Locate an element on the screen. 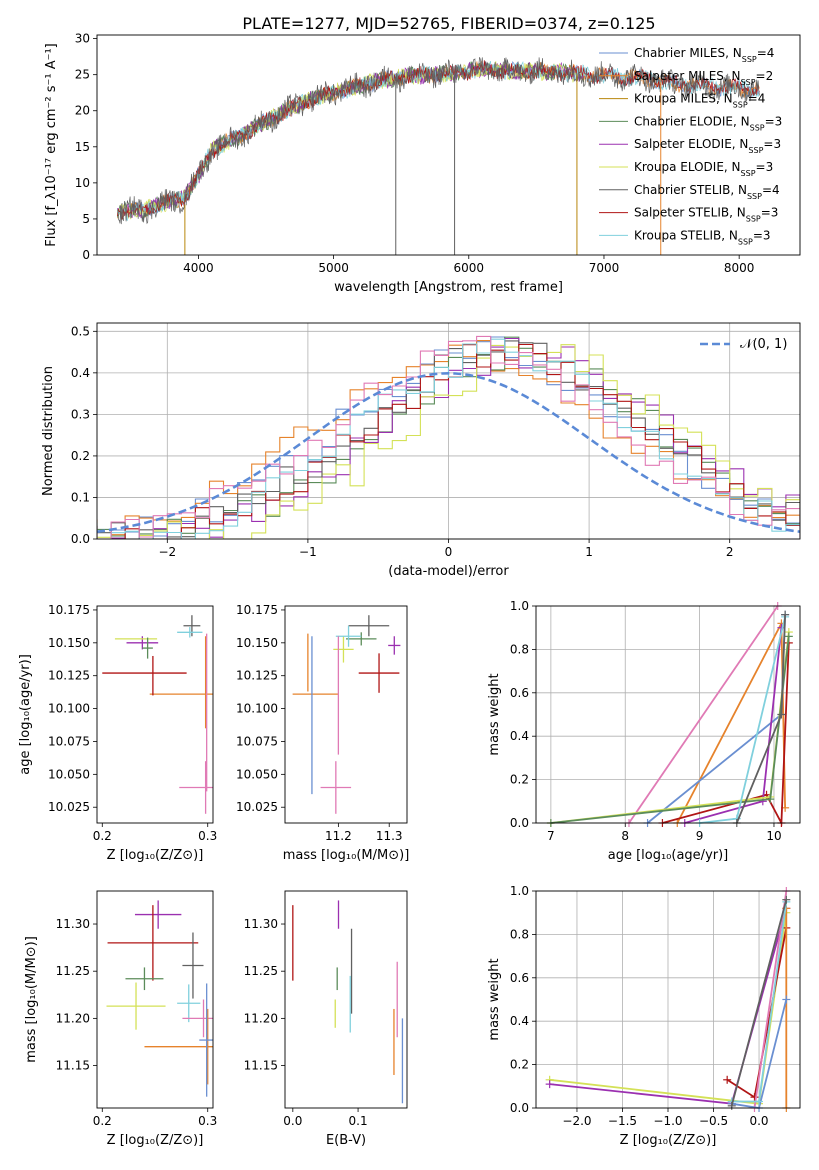 The image size is (819, 1170). x-tick-label: 6000 is located at coordinates (469, 268).